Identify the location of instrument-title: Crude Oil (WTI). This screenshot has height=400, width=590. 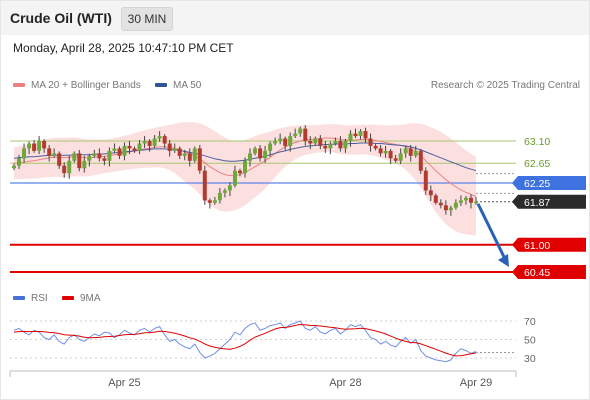
(61, 18).